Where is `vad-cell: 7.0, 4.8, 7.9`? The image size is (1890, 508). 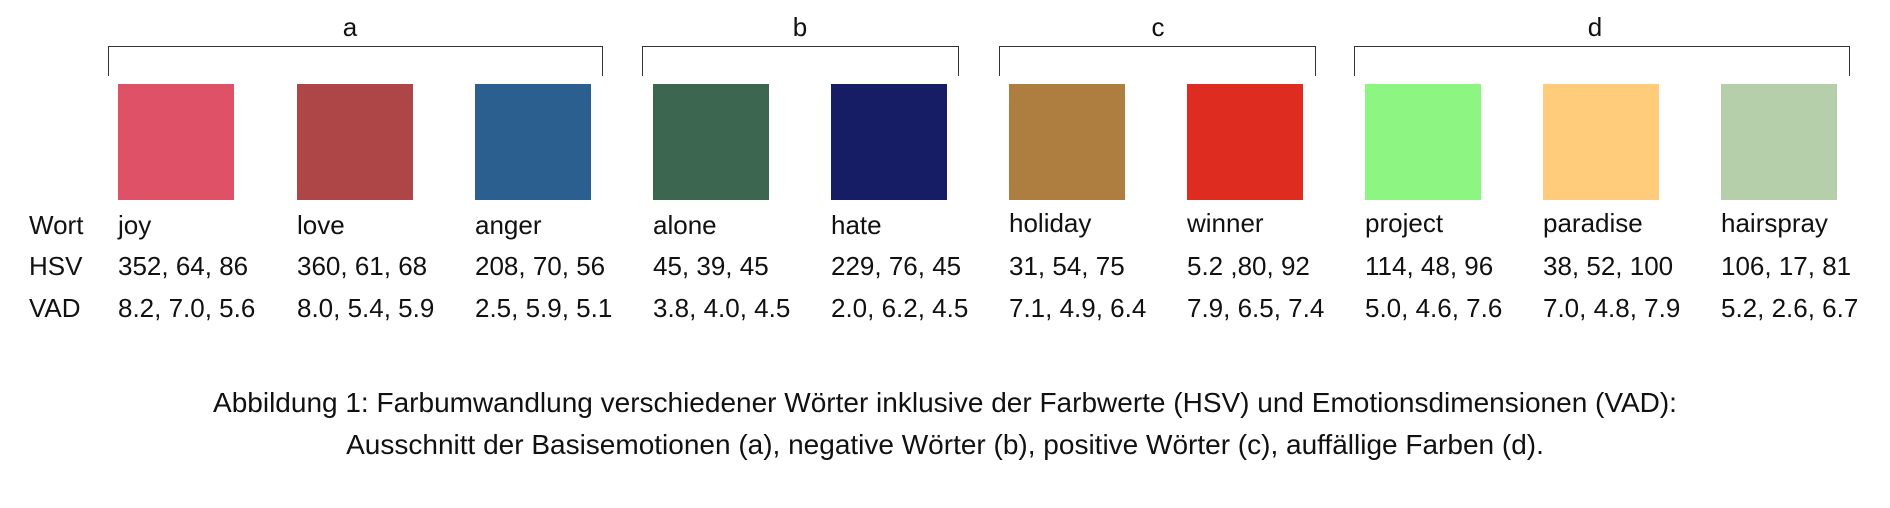 vad-cell: 7.0, 4.8, 7.9 is located at coordinates (1612, 308).